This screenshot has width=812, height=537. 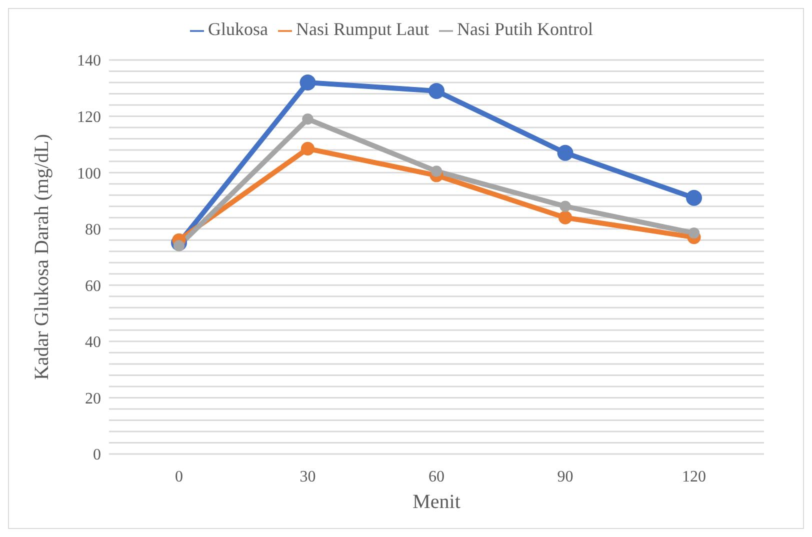 I want to click on x-tick-label: 90, so click(x=565, y=477).